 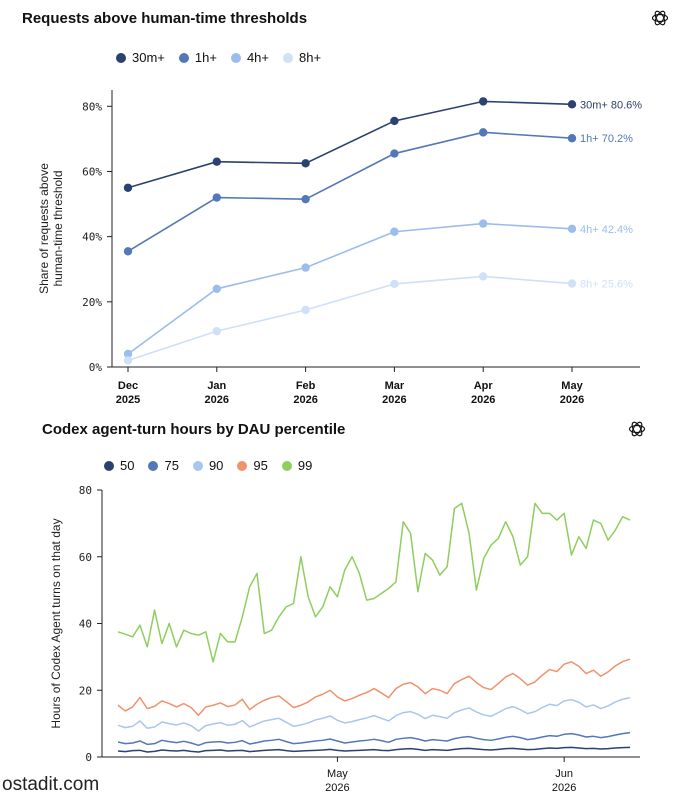 I want to click on chart-1-point-8h+-4, so click(x=483, y=276).